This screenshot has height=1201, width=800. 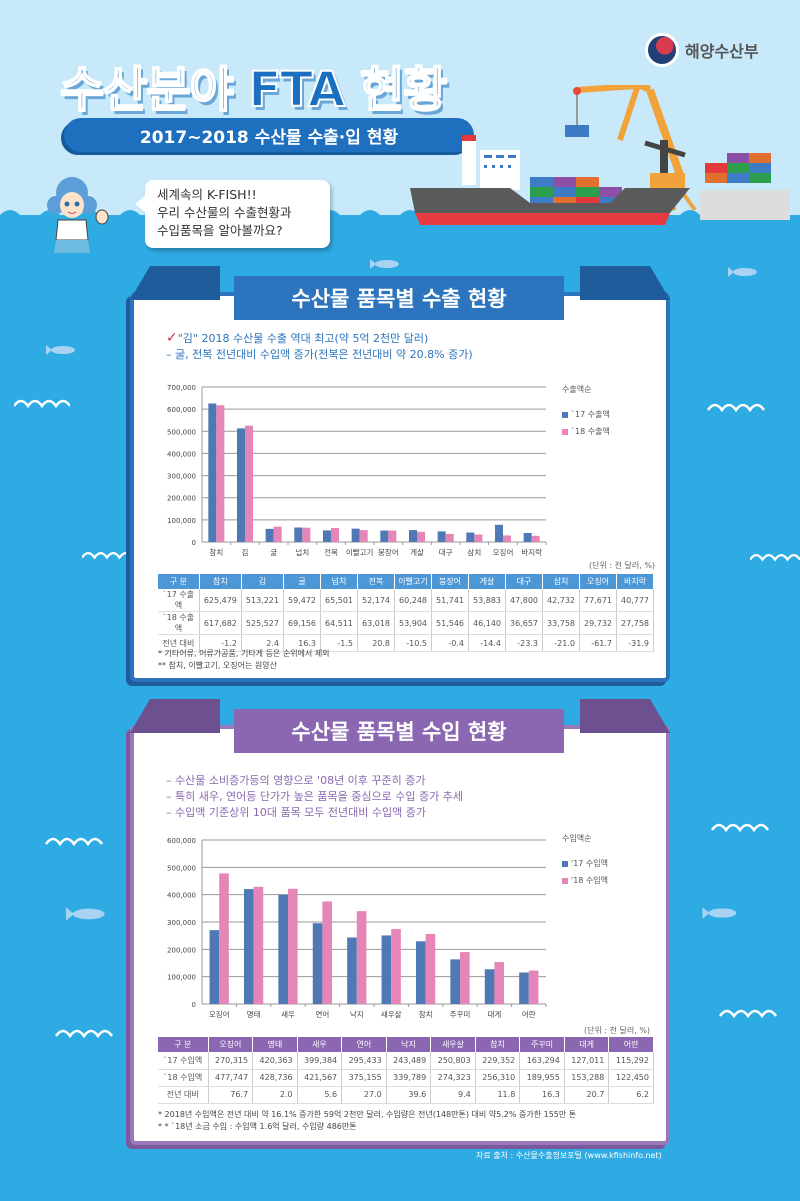 I want to click on table-header-item: 게살, so click(x=487, y=581).